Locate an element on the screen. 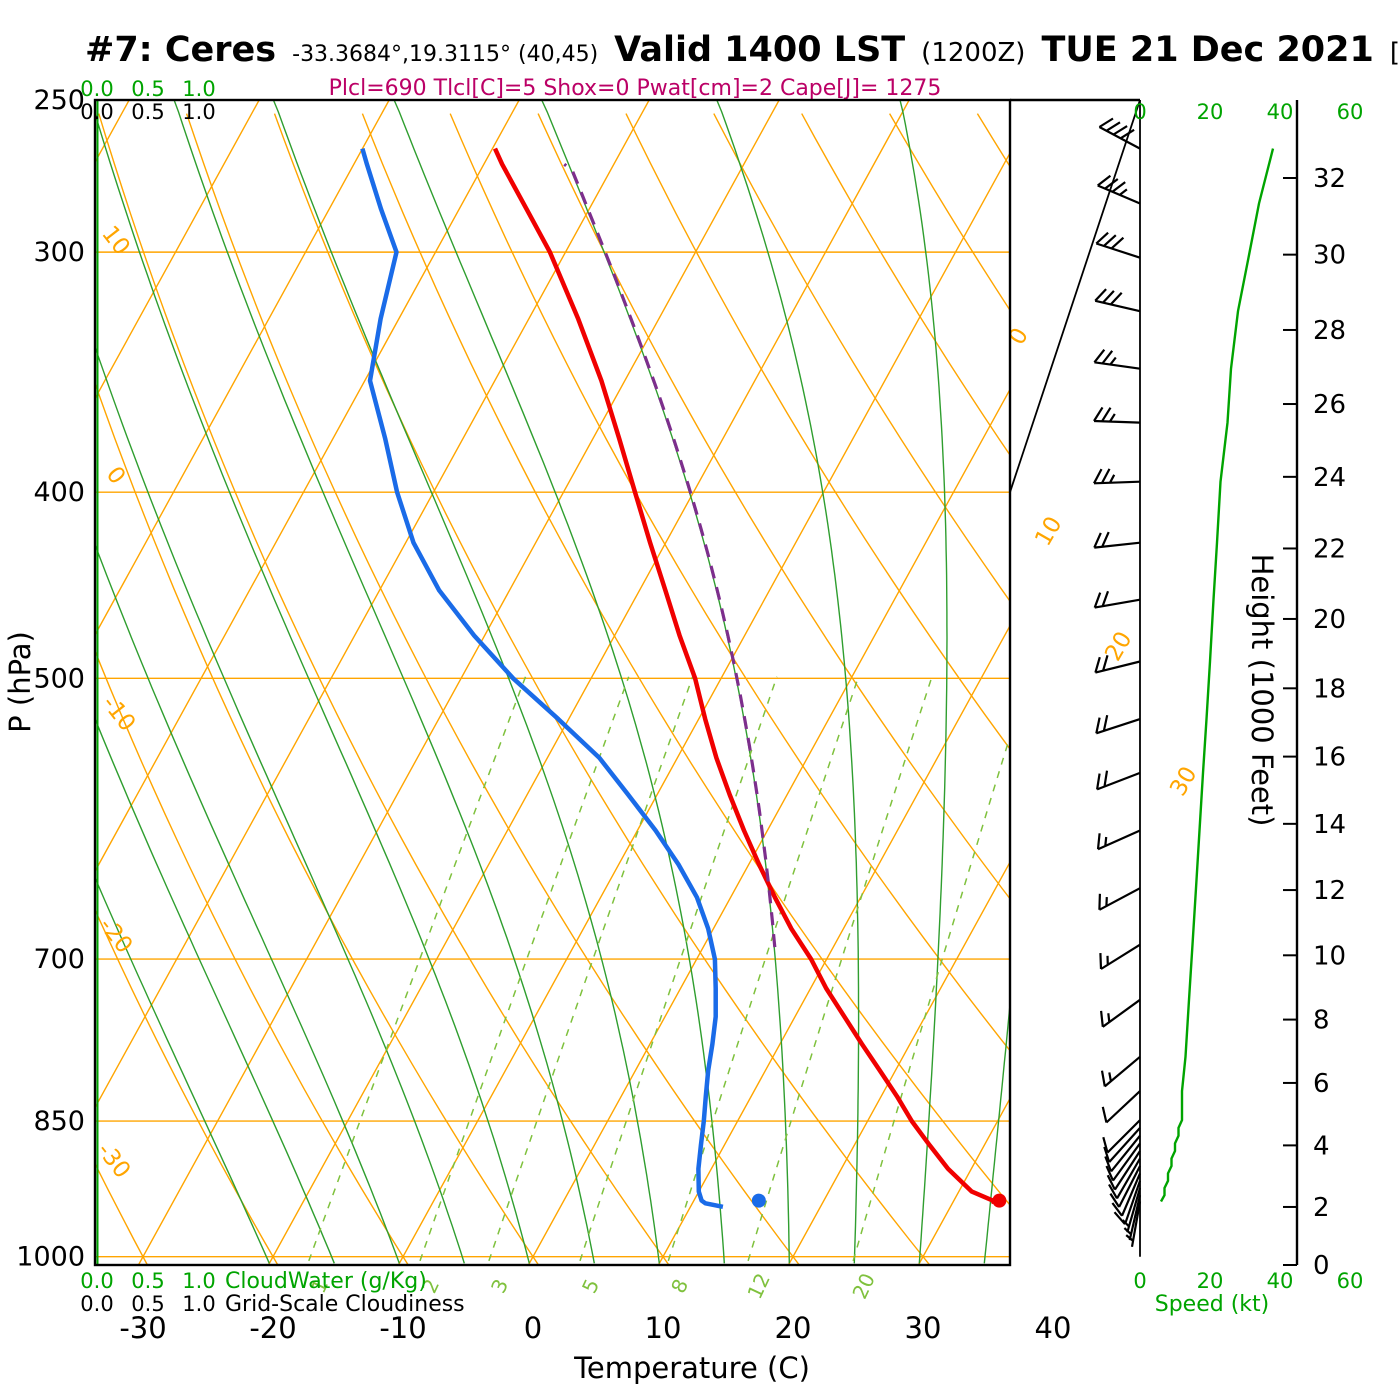  speed-scale-bottom: 40 is located at coordinates (1280, 1281).